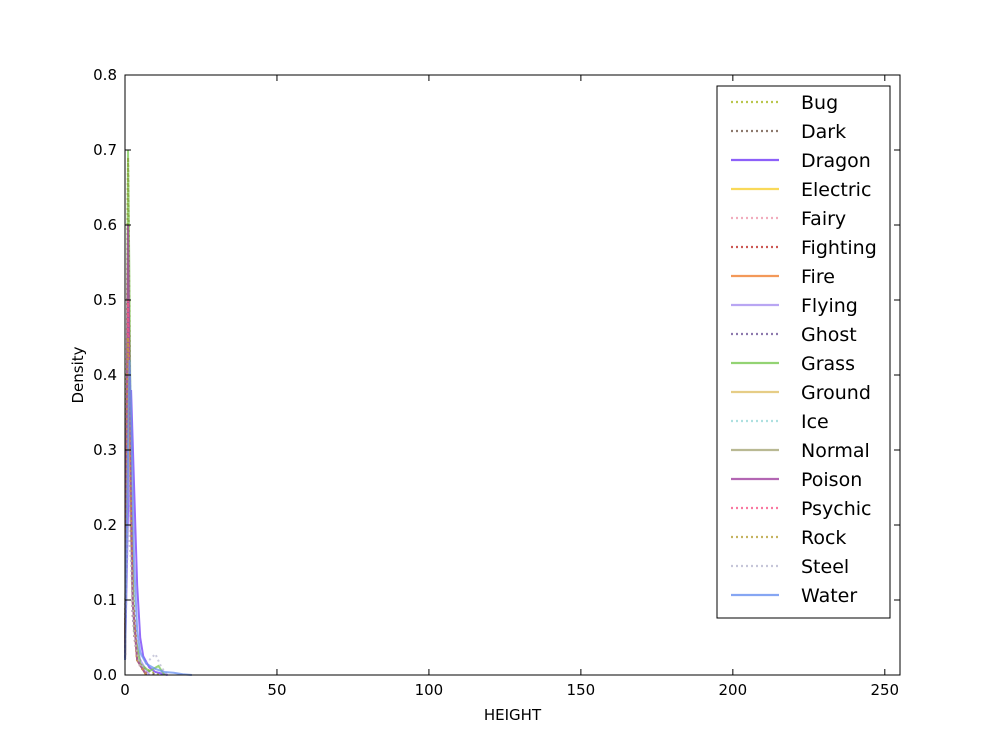 The width and height of the screenshot is (1000, 750). I want to click on y-tick-label: 0.3, so click(105, 450).